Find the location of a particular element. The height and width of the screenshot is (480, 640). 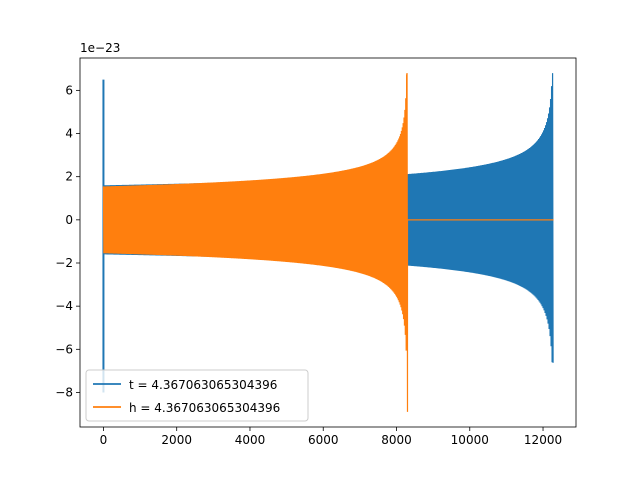

x-tick-label: 12000 is located at coordinates (543, 440).